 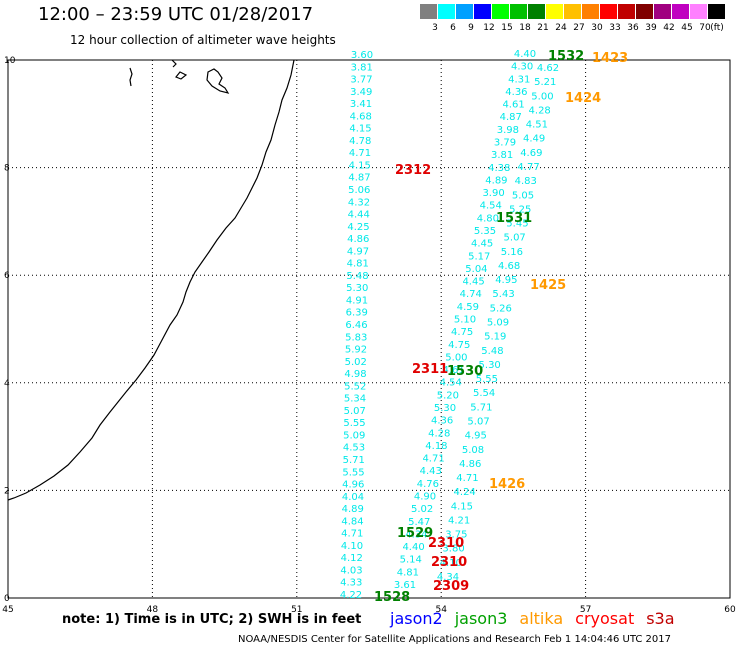 I want to click on track-value-label: 4.25, so click(x=358, y=227).